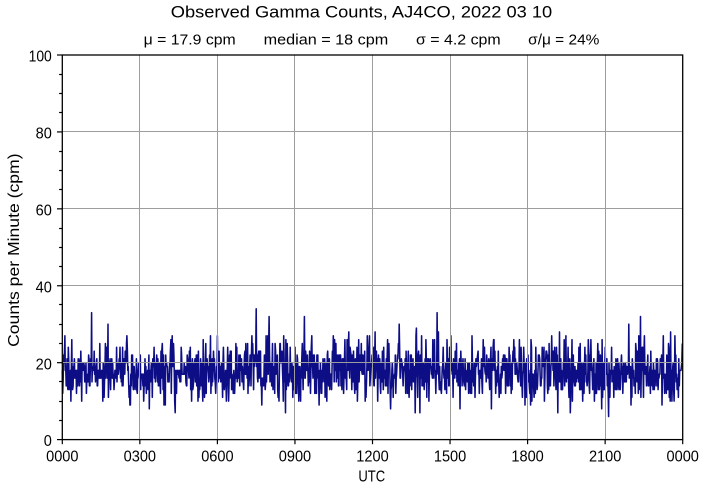 The height and width of the screenshot is (494, 705). Describe the element at coordinates (371, 476) in the screenshot. I see `svg-text: UTC` at that location.